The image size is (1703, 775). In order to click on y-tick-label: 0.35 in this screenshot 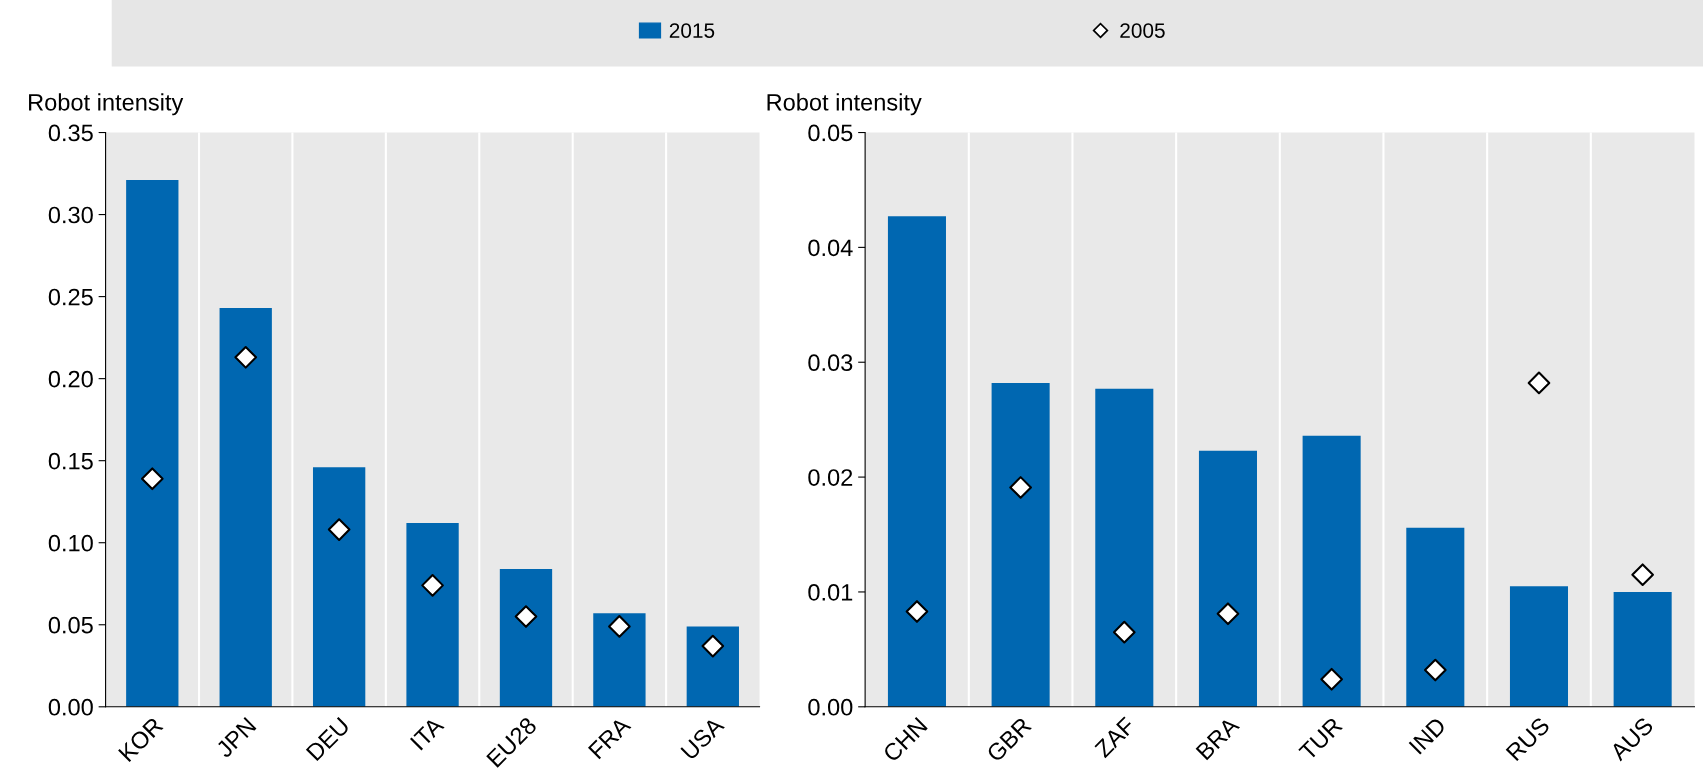, I will do `click(70, 133)`.